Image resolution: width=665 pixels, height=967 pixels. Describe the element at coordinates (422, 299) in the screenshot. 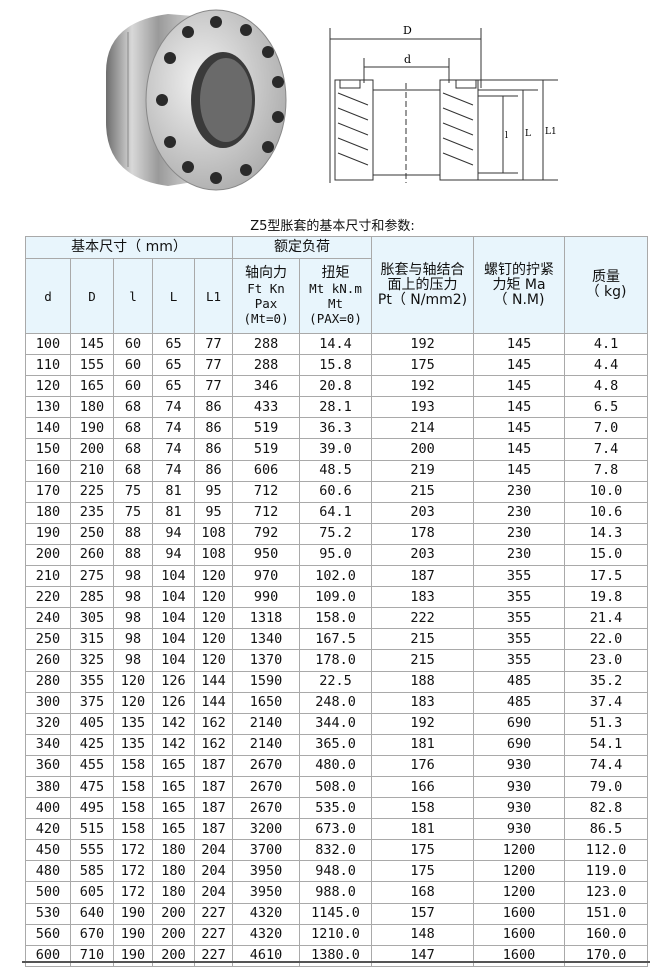

I see `header-text: Pt（ N/mm2)` at that location.